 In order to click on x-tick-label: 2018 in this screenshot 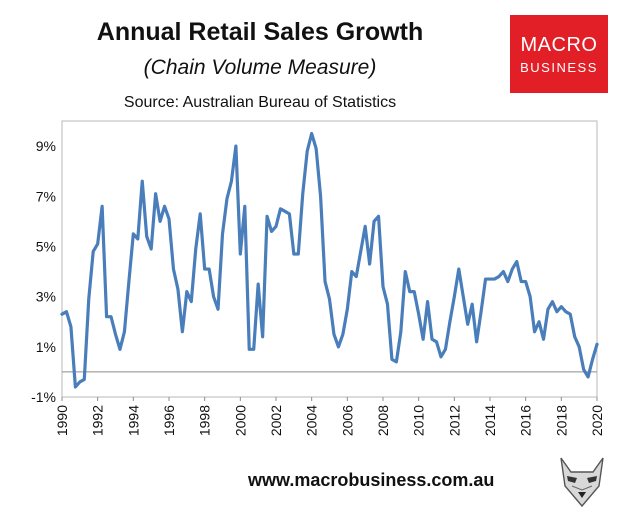, I will do `click(561, 420)`.